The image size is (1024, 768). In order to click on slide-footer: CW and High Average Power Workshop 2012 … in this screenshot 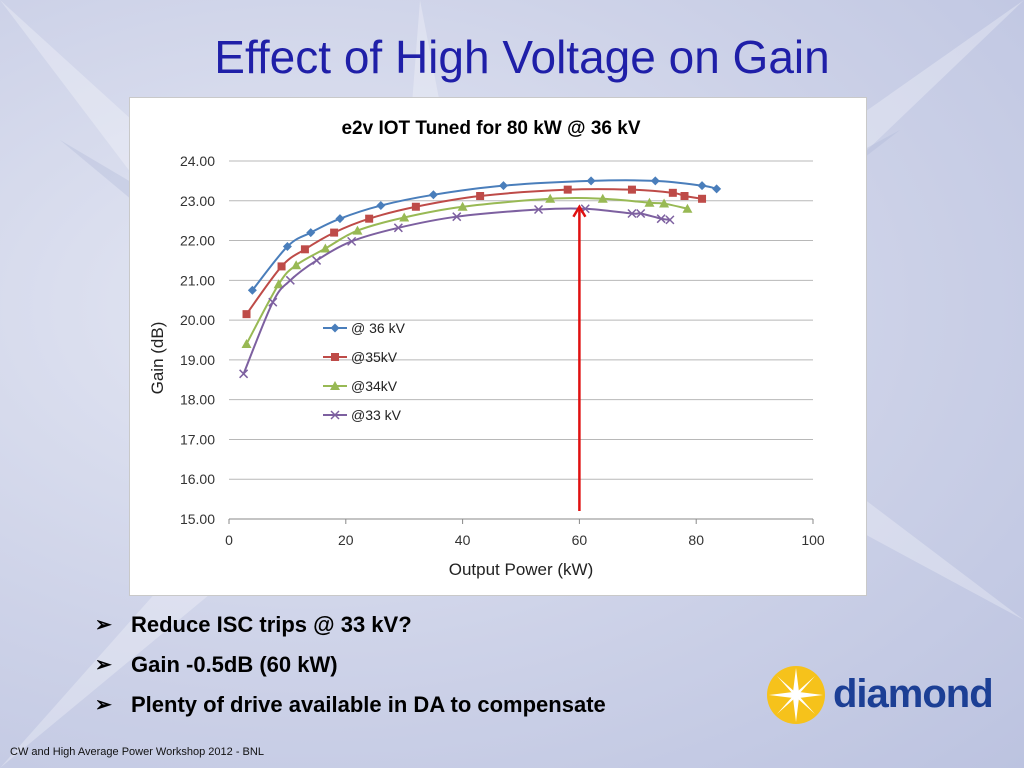, I will do `click(137, 752)`.